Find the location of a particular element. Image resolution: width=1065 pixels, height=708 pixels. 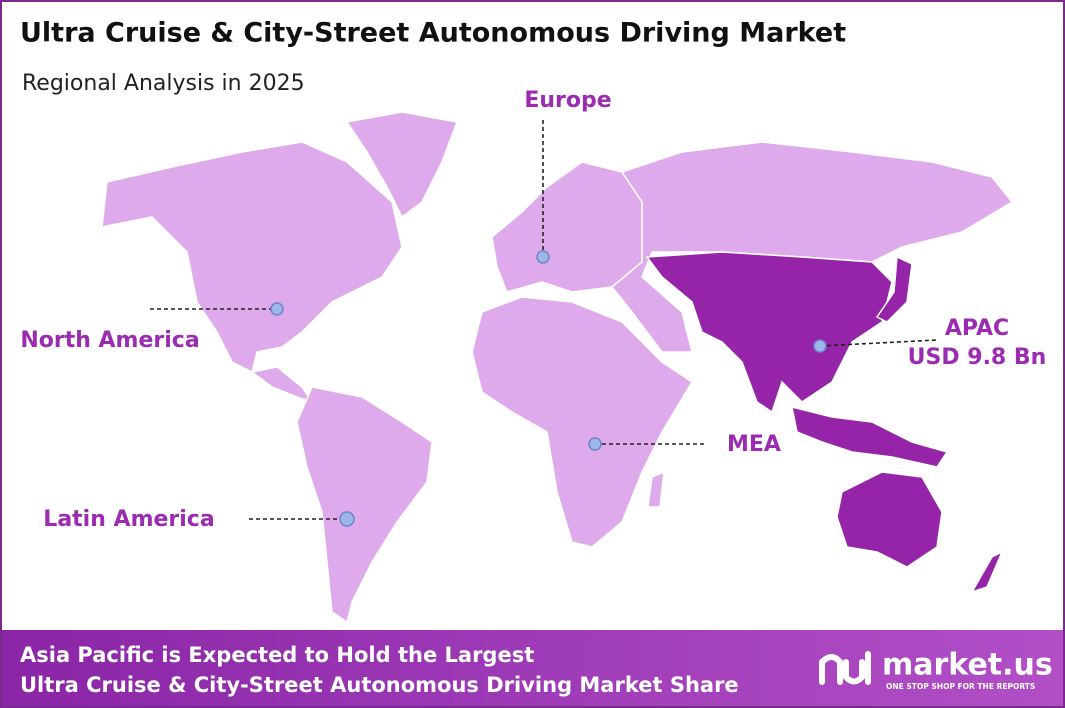

region-label: MEA is located at coordinates (754, 444).